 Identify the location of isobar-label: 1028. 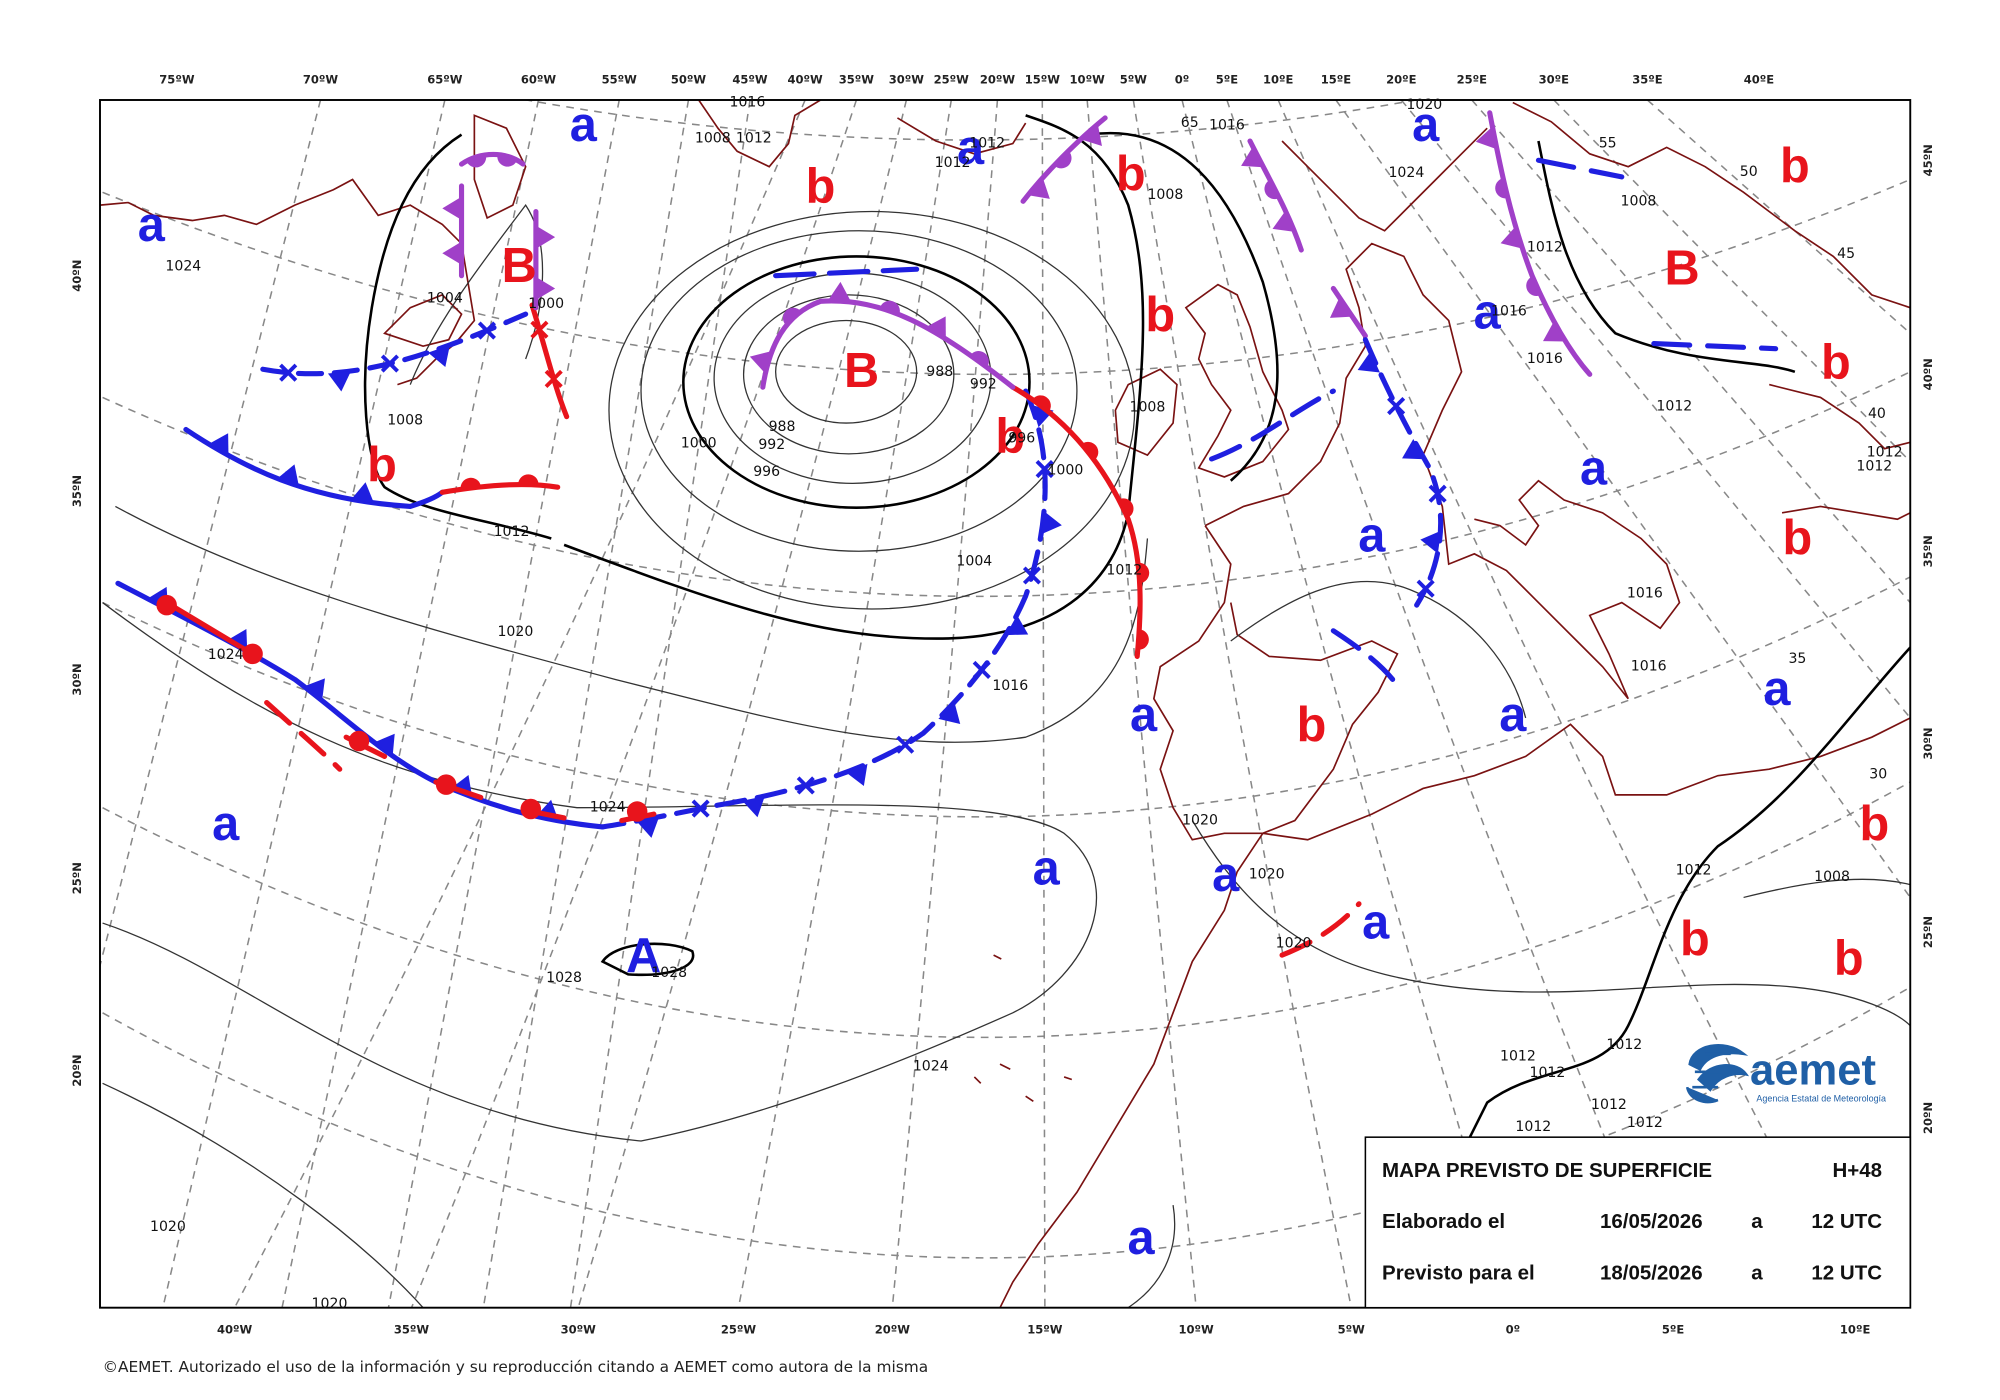
(669, 973).